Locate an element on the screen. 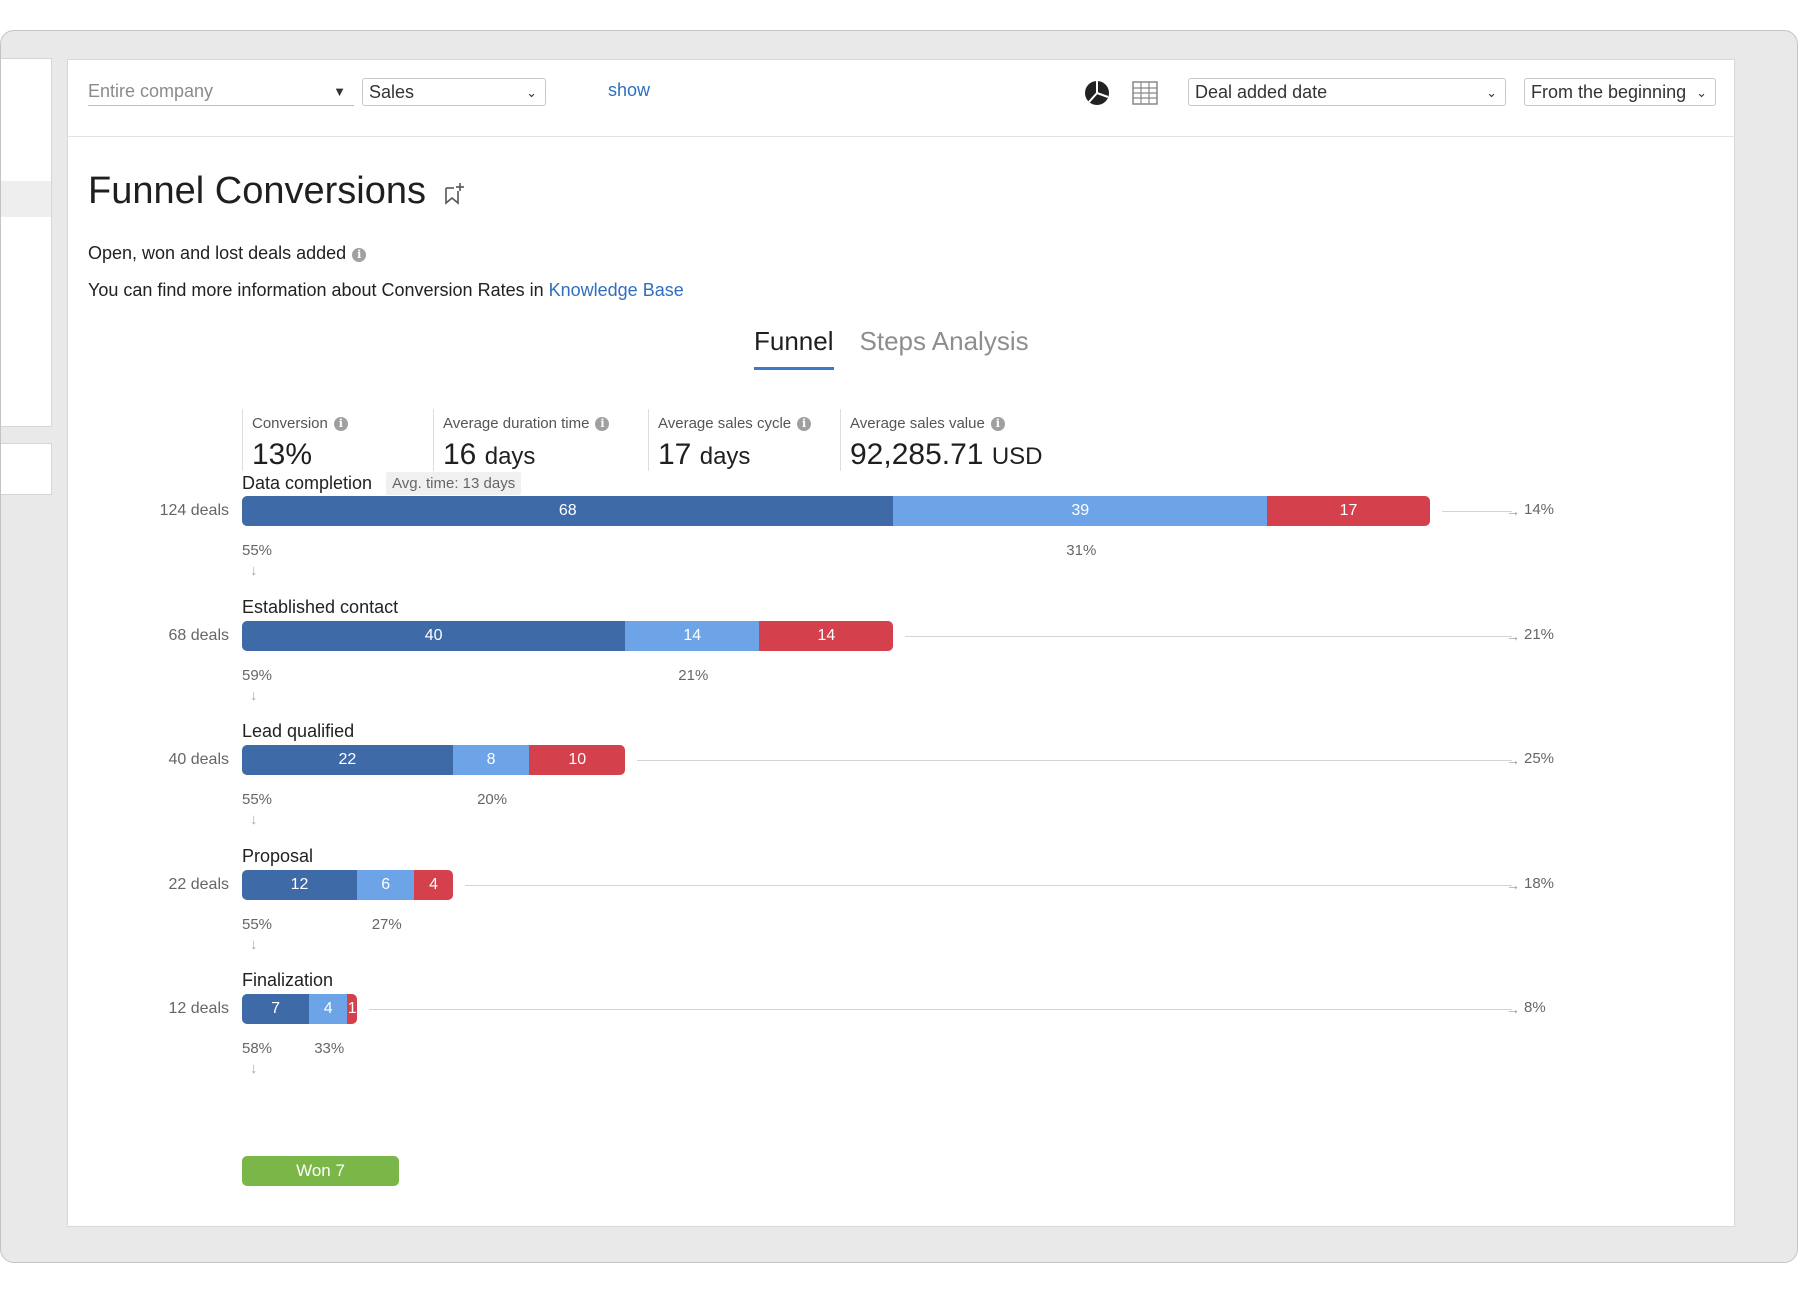 Image resolution: width=1800 pixels, height=1295 pixels. stat-average-duration: Average duration time i 16 days is located at coordinates (540, 440).